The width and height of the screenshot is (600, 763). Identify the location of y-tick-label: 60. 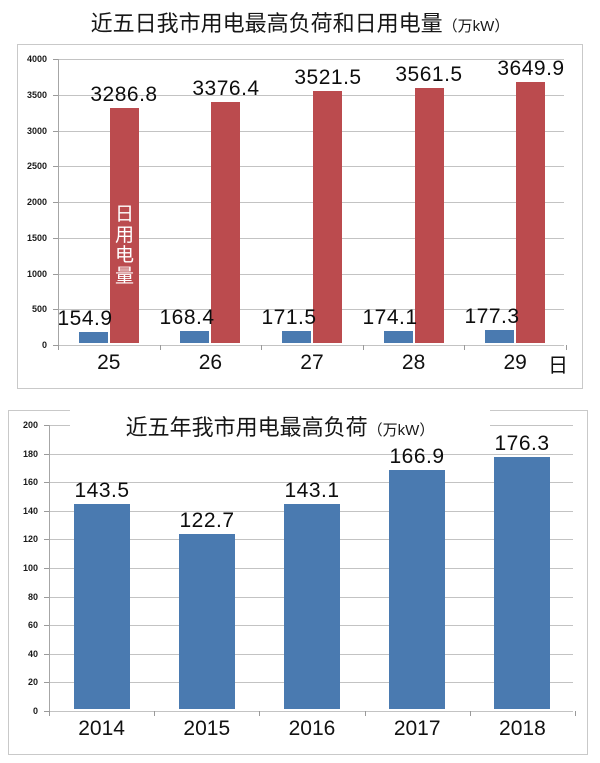
(32, 625).